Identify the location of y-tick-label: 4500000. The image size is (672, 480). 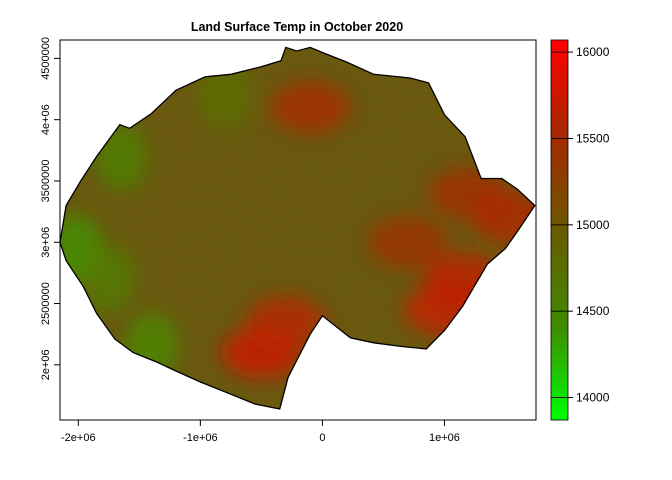
(46, 58).